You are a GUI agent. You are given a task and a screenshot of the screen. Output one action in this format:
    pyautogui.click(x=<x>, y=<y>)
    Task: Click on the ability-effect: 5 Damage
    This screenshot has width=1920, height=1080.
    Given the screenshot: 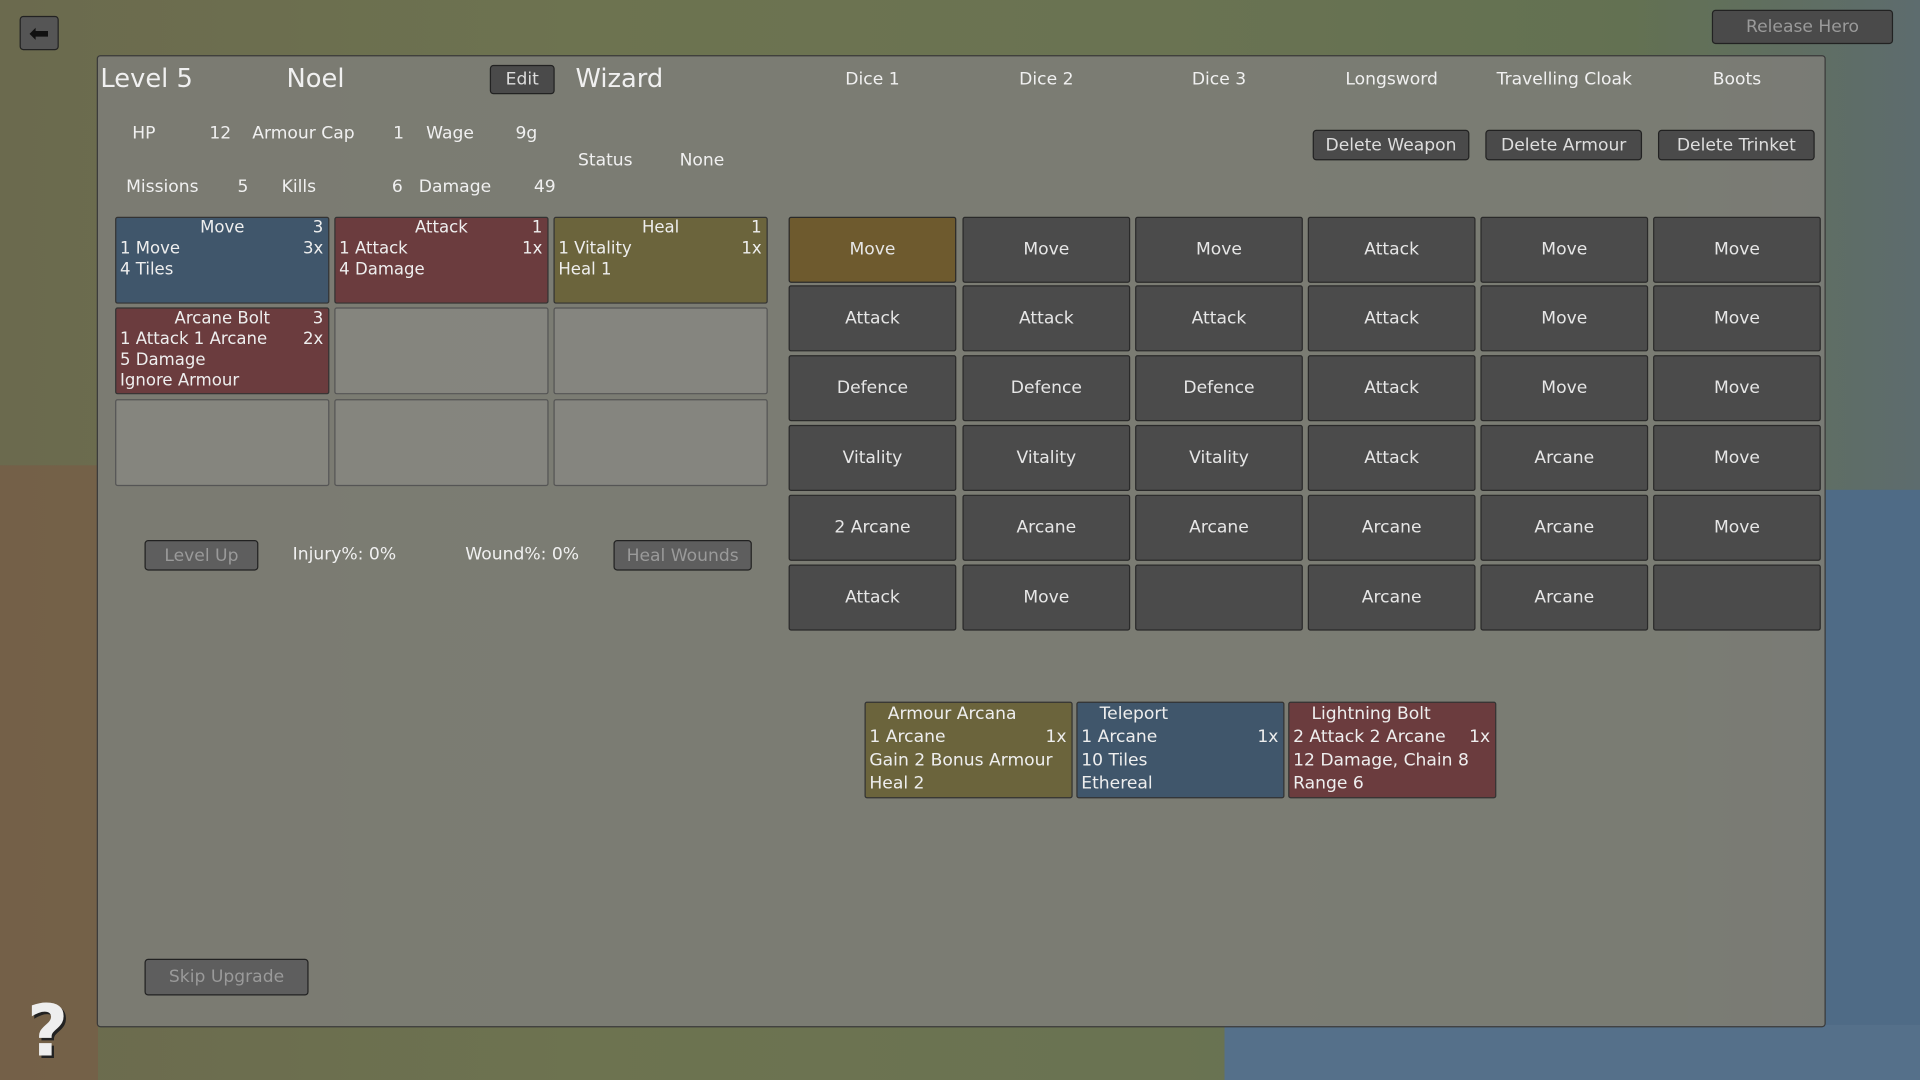 What is the action you would take?
    pyautogui.click(x=163, y=360)
    